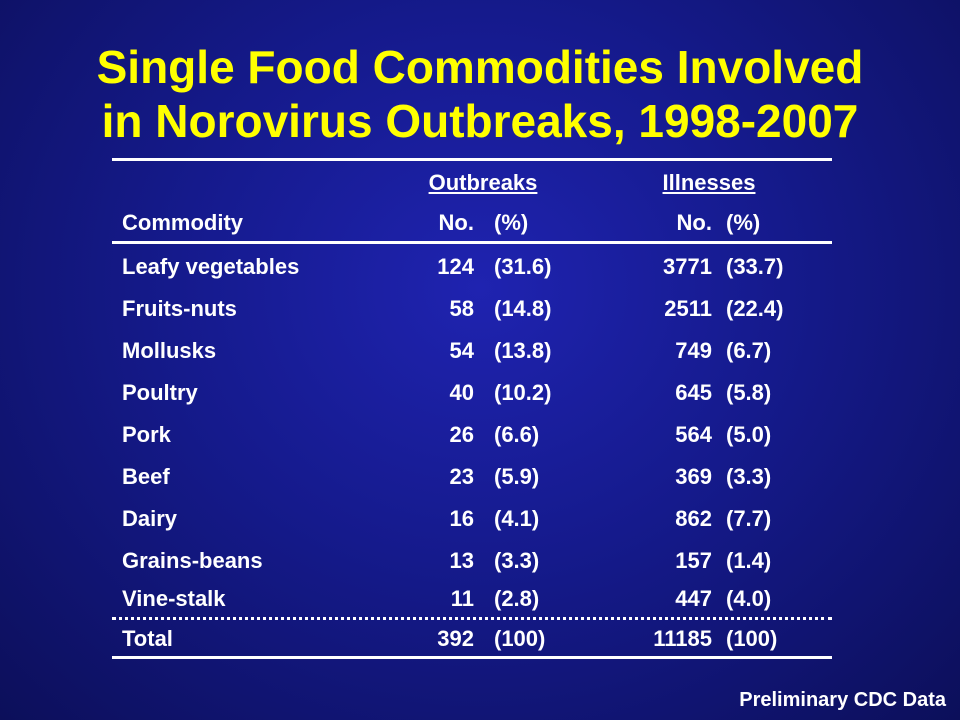  What do you see at coordinates (693, 434) in the screenshot?
I see `row-illnesses-no: 564` at bounding box center [693, 434].